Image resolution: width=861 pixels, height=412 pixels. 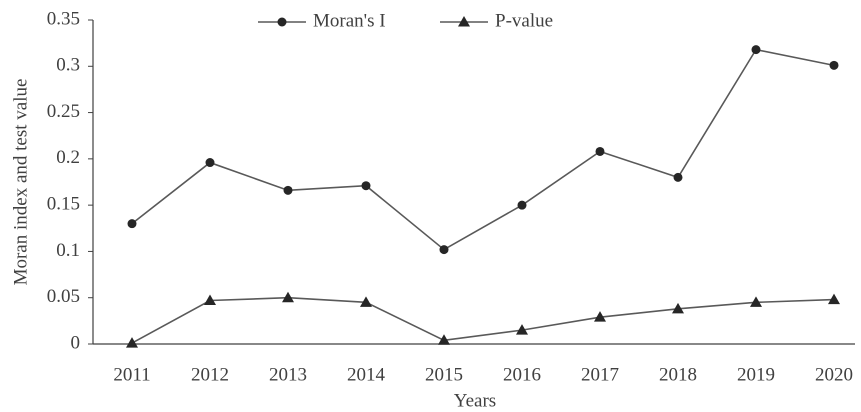 What do you see at coordinates (76, 342) in the screenshot?
I see `y-tick-label: 0` at bounding box center [76, 342].